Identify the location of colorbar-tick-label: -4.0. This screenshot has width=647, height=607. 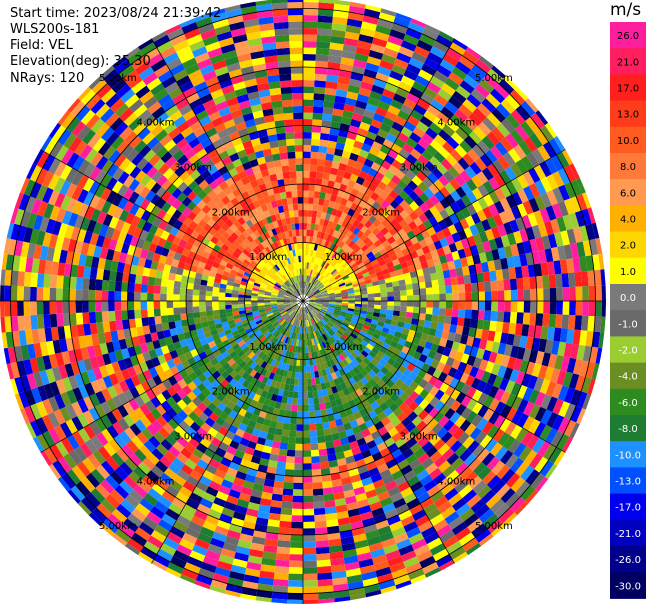
(628, 377).